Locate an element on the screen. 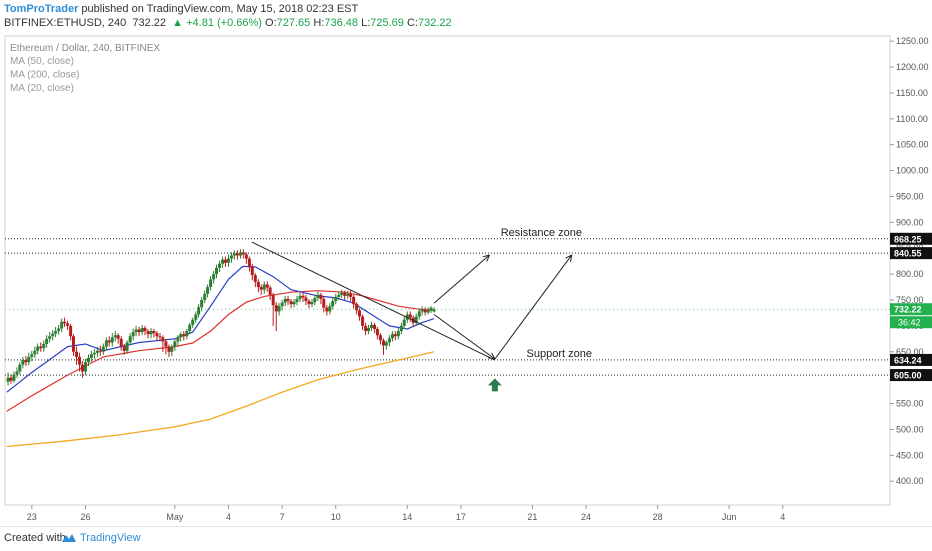 This screenshot has height=551, width=932. y-tick-label: 400.00 is located at coordinates (910, 481).